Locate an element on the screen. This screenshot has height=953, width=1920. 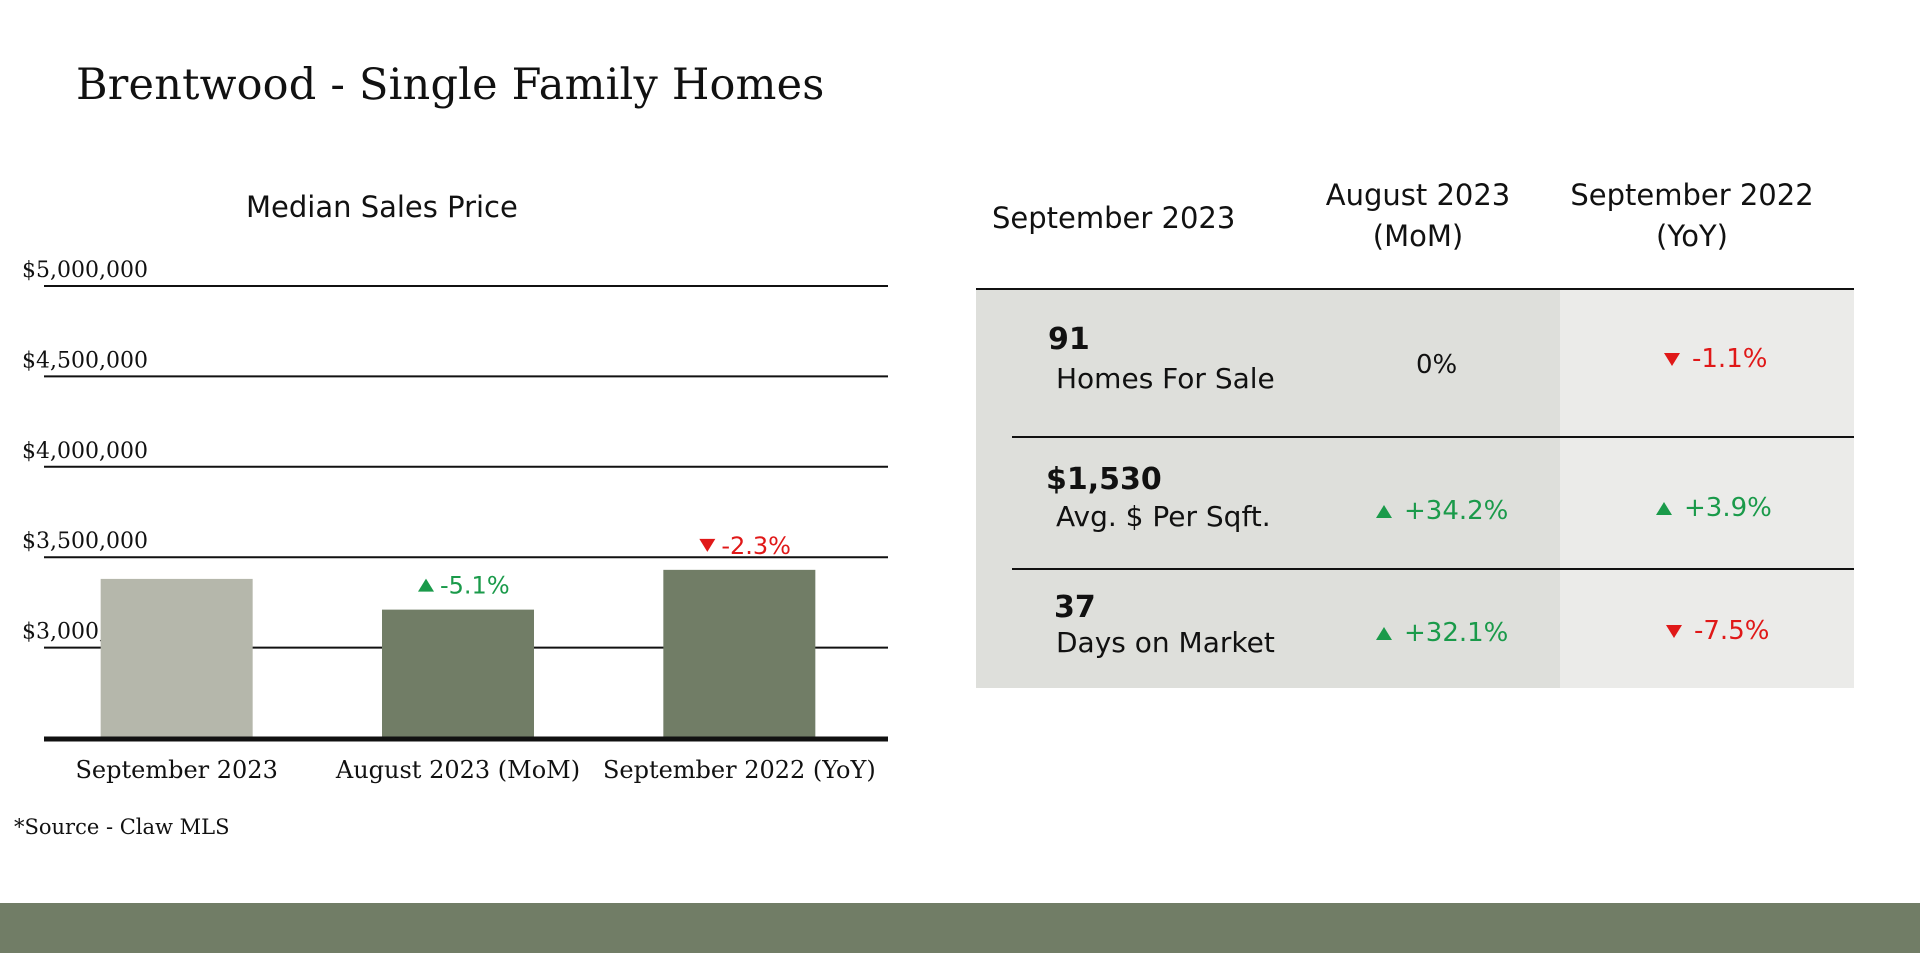
price-per-sqft-label: Avg. $ Per Sqft. is located at coordinates (1163, 516).